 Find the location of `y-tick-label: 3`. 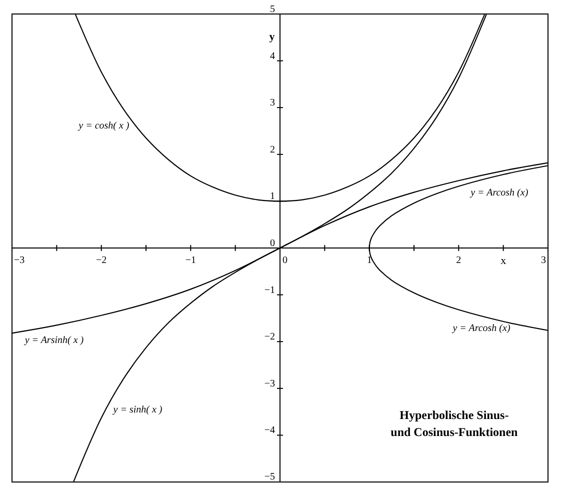

y-tick-label: 3 is located at coordinates (272, 103).